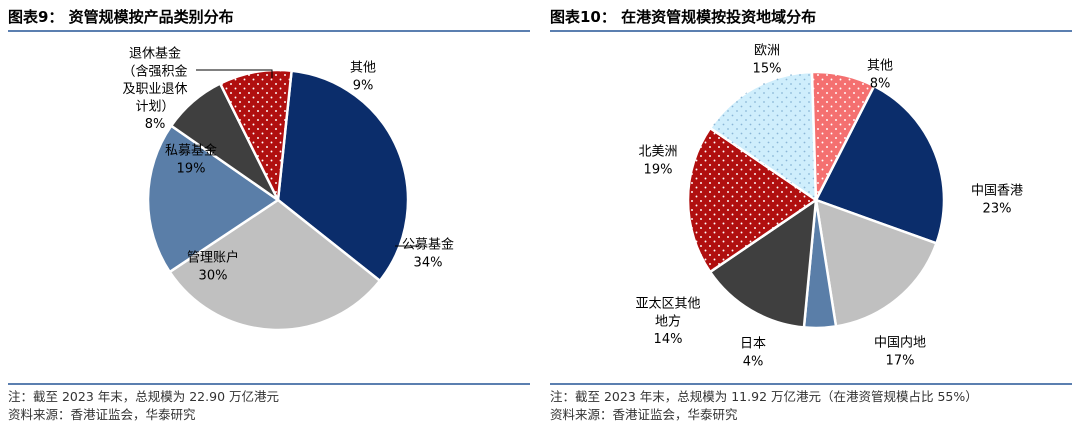  I want to click on slice-label: 退休基金（含强积金及职业退休计划） 8%, so click(154, 89).